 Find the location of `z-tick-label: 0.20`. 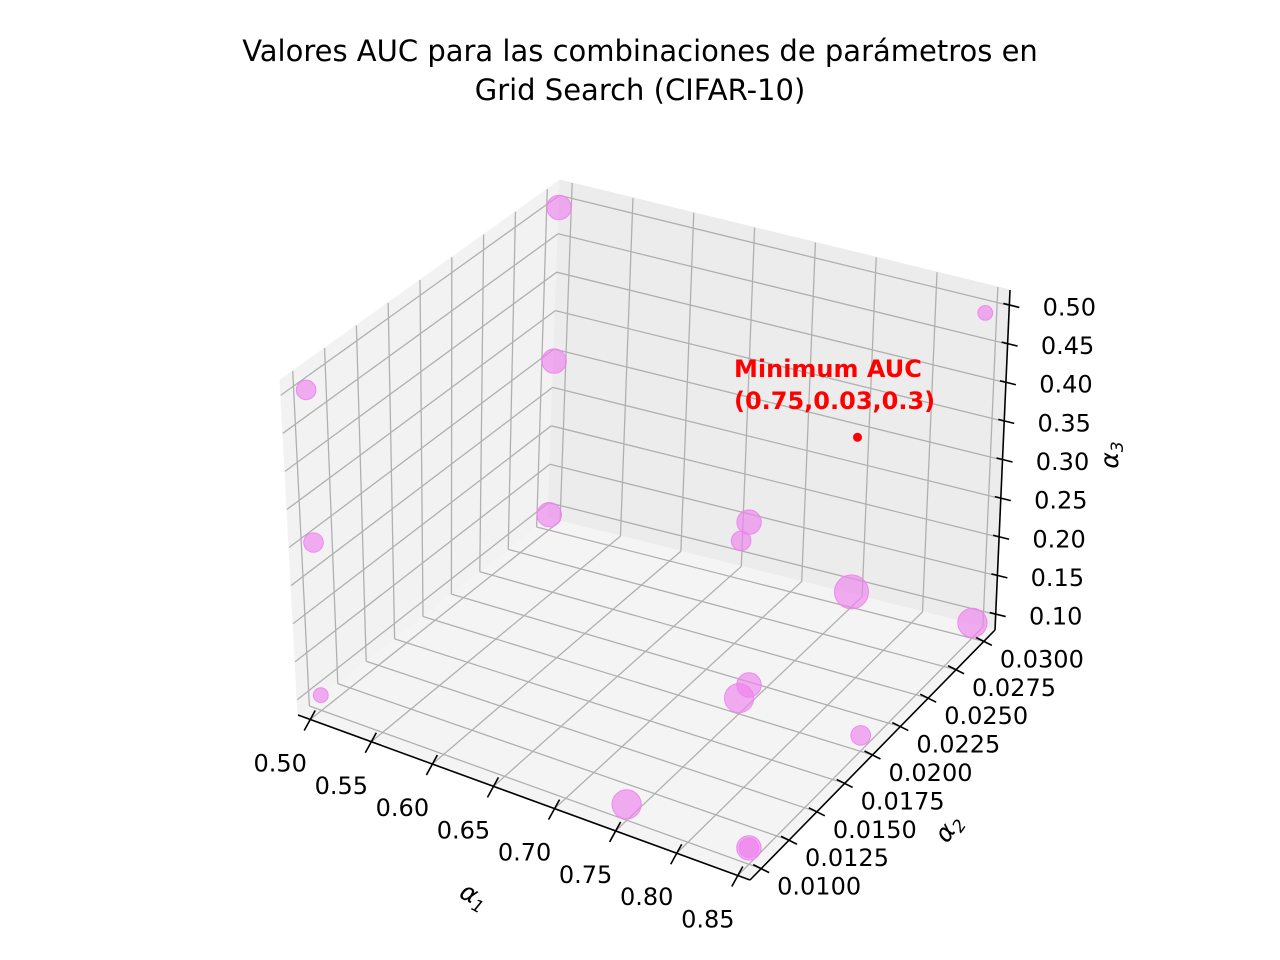

z-tick-label: 0.20 is located at coordinates (1058, 539).